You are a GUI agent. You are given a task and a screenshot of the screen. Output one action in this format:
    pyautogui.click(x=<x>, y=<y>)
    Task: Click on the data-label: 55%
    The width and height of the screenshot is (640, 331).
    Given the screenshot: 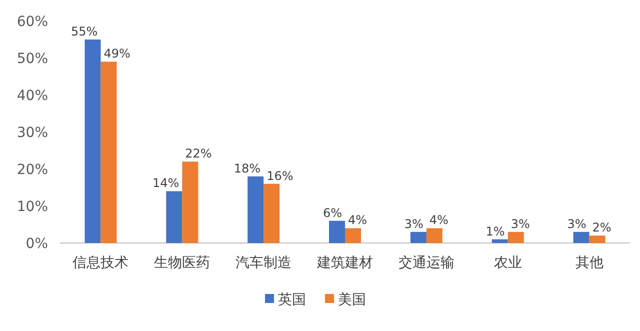 What is the action you would take?
    pyautogui.click(x=84, y=31)
    